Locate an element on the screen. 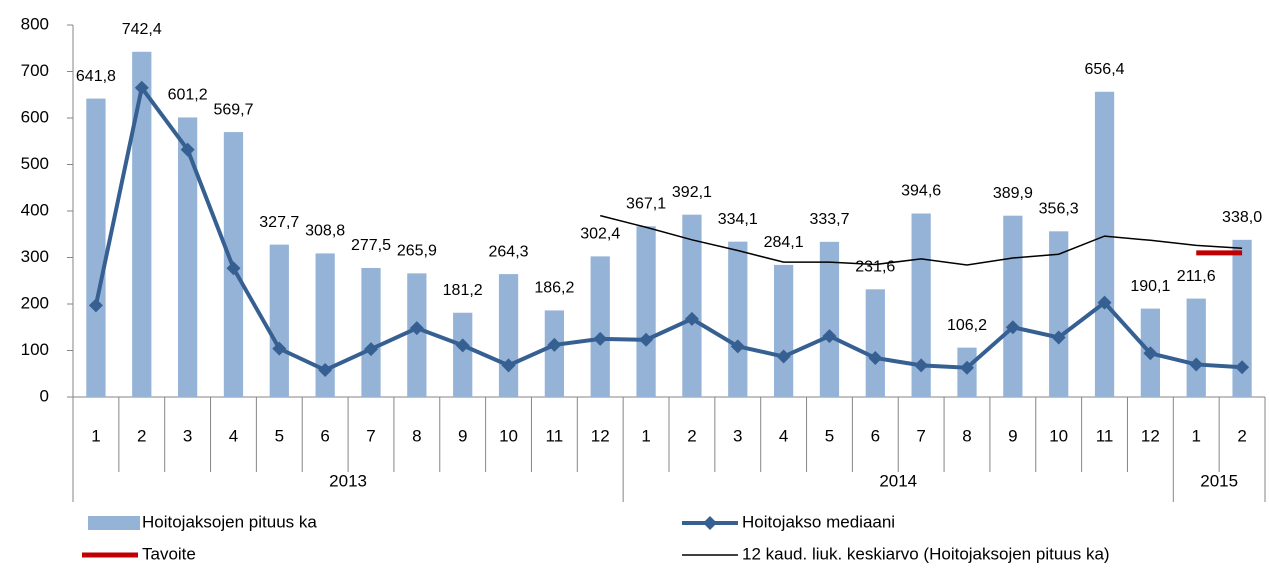 Image resolution: width=1269 pixels, height=569 pixels. data-label: 569,7 is located at coordinates (233, 109).